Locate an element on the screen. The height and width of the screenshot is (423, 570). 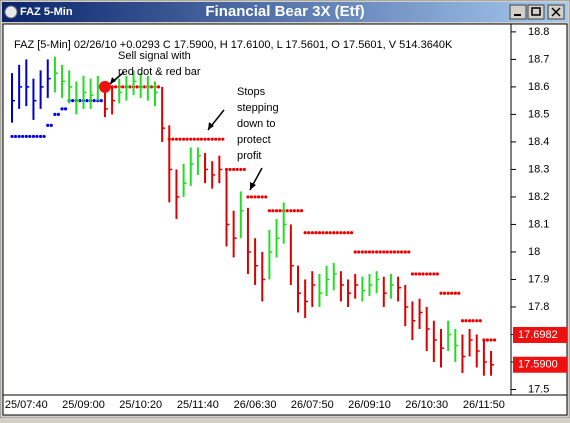
minimize-button is located at coordinates (518, 12).